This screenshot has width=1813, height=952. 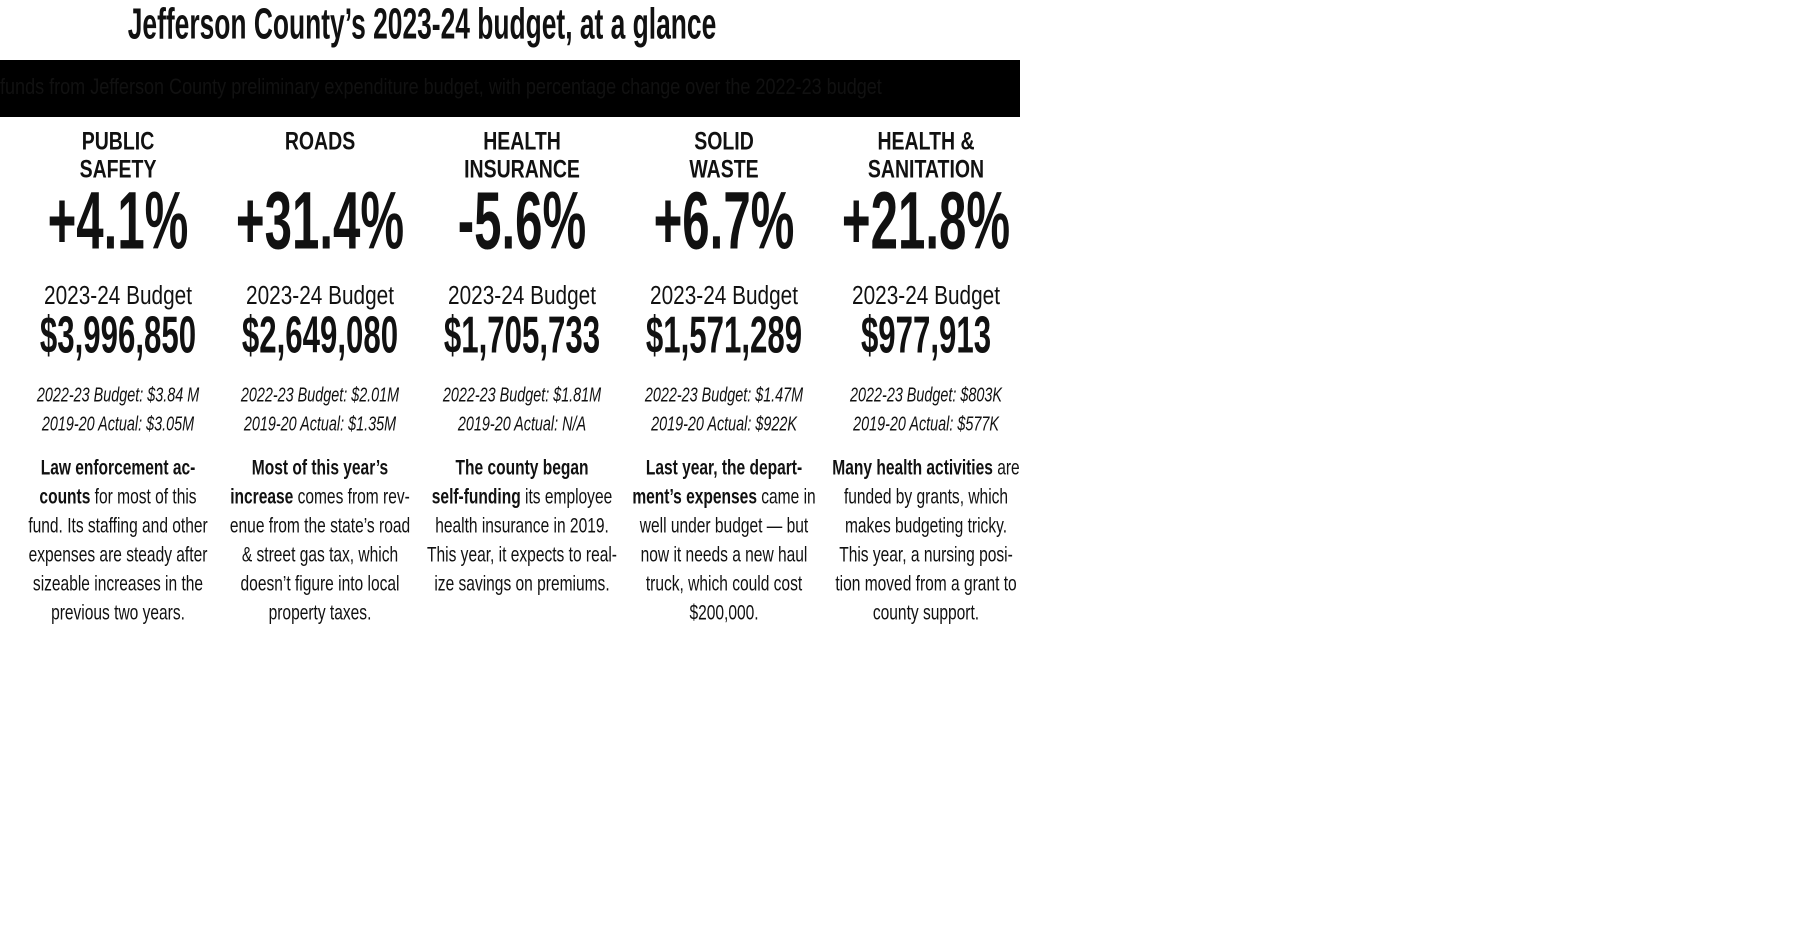 I want to click on history-line: 2019-20 Actual: N/A, so click(x=521, y=423).